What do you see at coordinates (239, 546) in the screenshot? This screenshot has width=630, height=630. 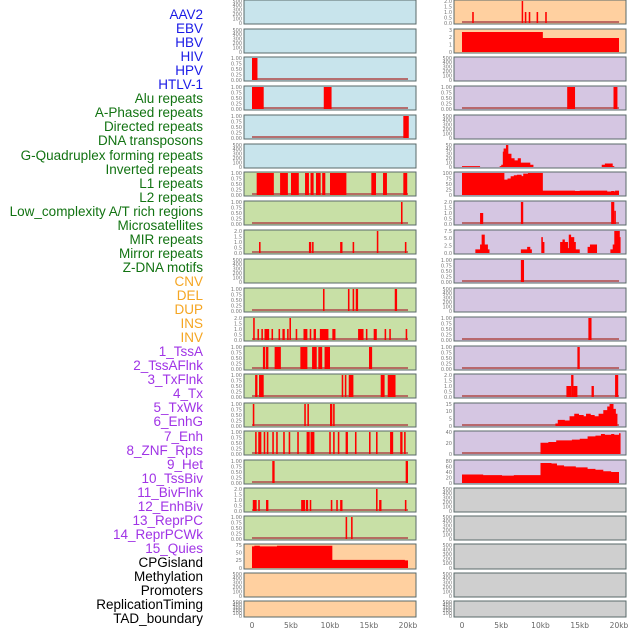 I see `y-tick-label: 75` at bounding box center [239, 546].